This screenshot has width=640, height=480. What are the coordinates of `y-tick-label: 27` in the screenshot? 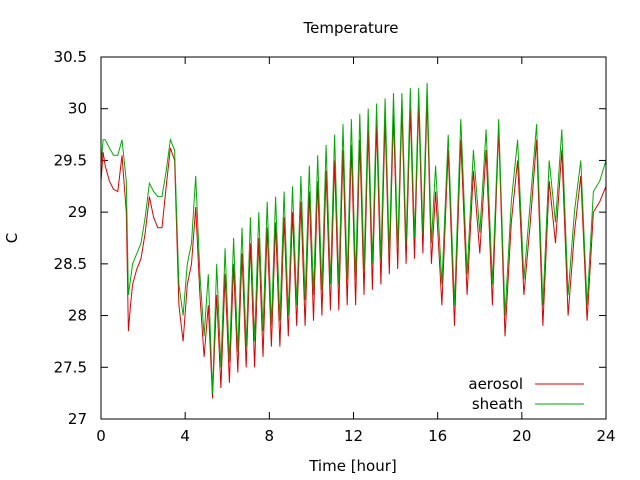 It's located at (77, 419).